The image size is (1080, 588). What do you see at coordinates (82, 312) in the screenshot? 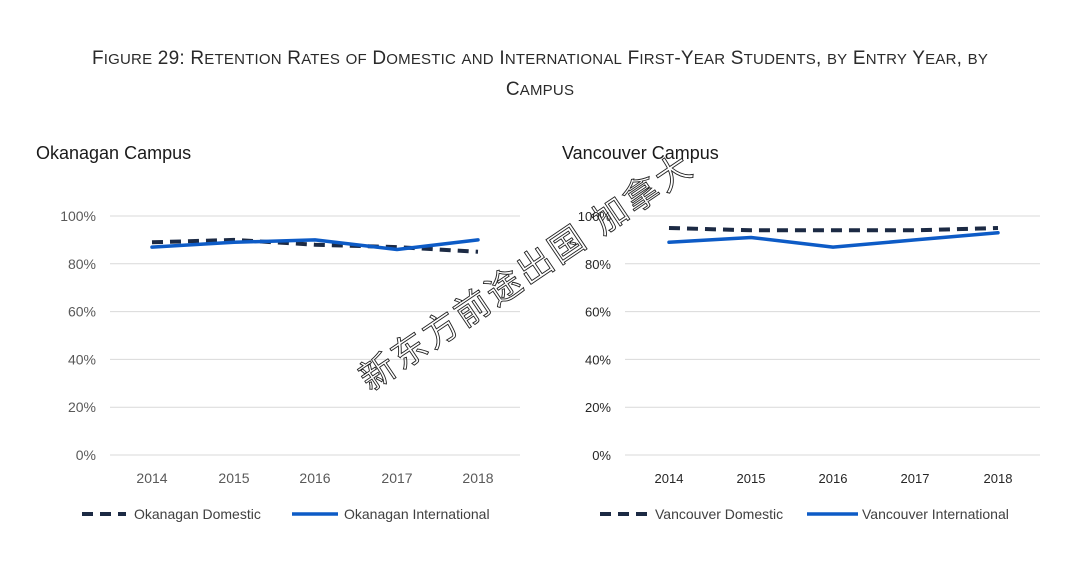
I see `okanagan-y-tick-label: 60%` at bounding box center [82, 312].